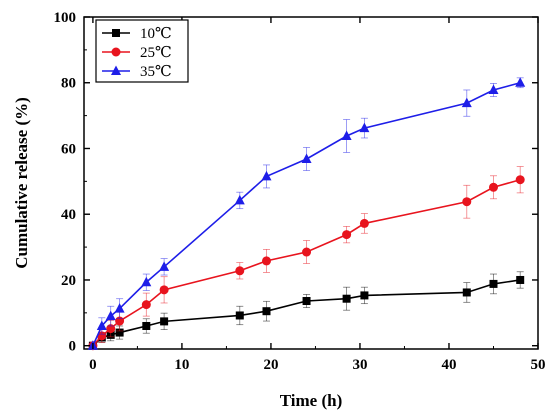  Describe the element at coordinates (65, 18) in the screenshot. I see `y-tick-label: 100` at that location.